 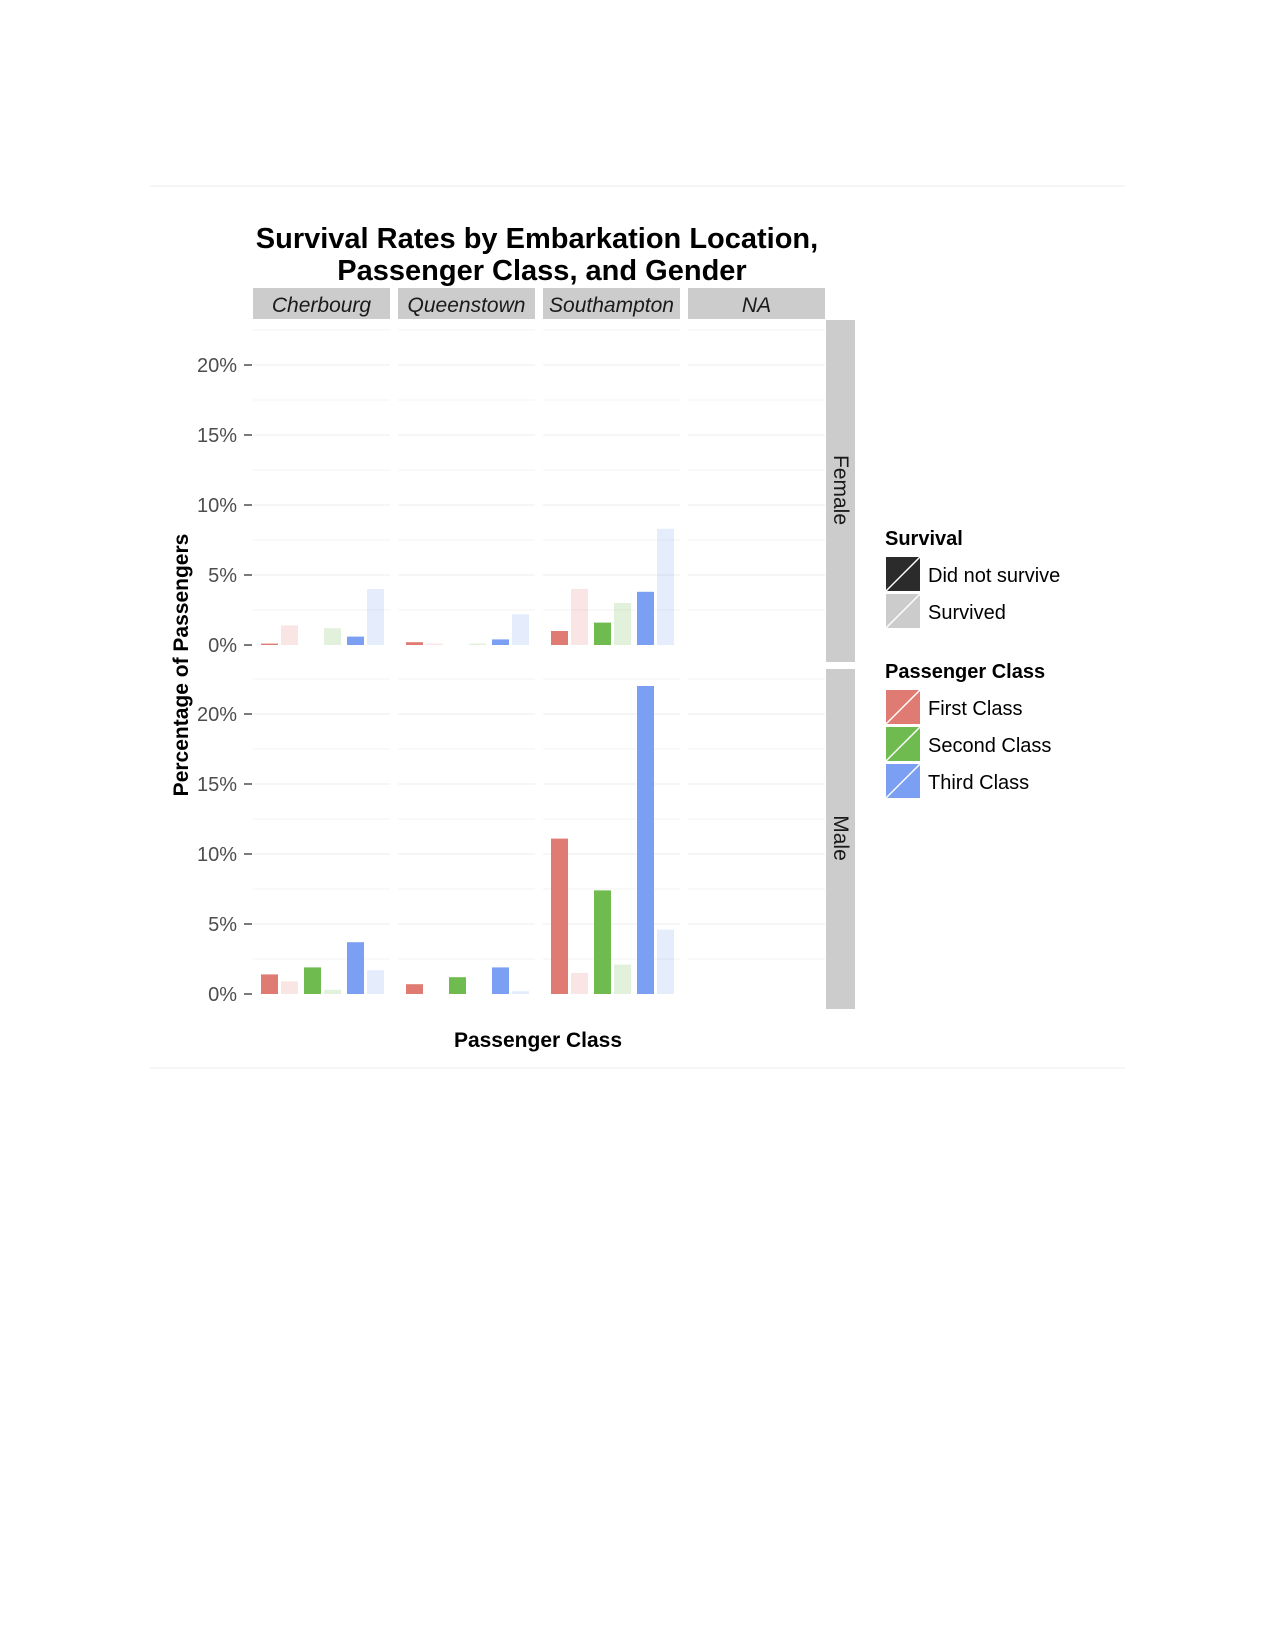 I want to click on strip-label-female: Female, so click(x=840, y=490).